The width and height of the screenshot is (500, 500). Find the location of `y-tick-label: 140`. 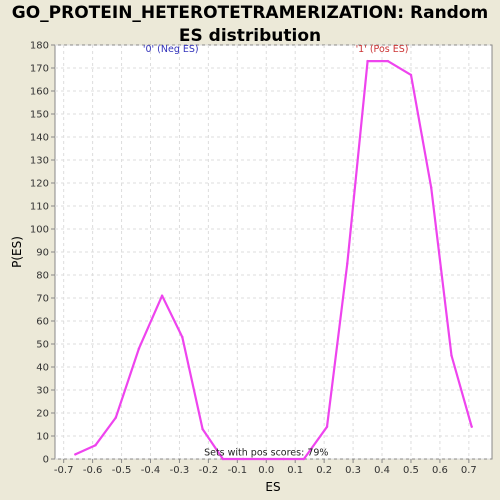

y-tick-label: 140 is located at coordinates (39, 138).